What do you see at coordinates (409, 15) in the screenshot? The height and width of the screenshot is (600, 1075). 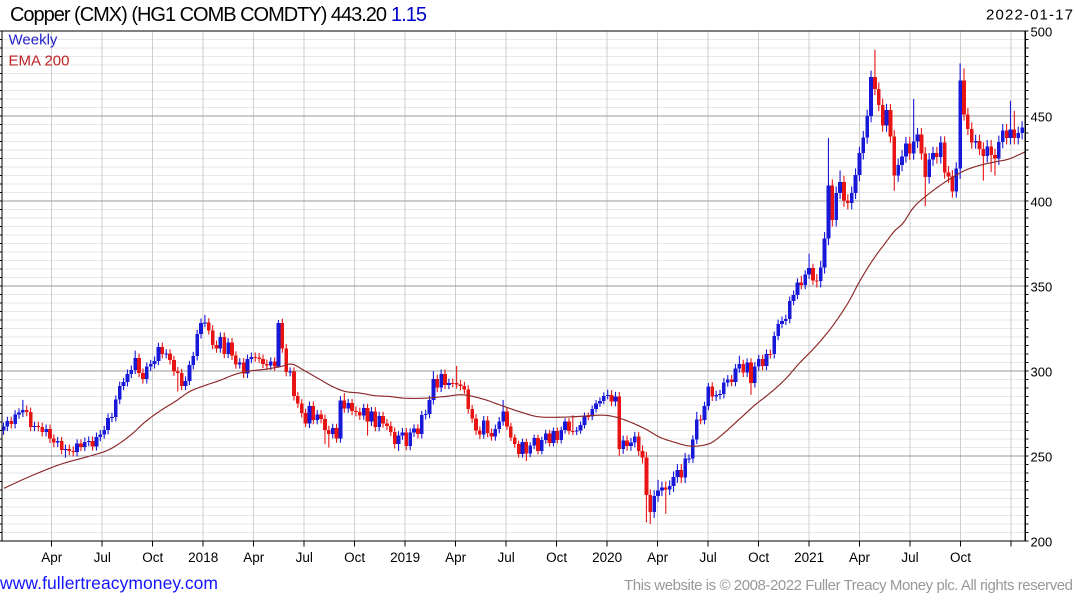 I see `svg-text: 1.15` at bounding box center [409, 15].